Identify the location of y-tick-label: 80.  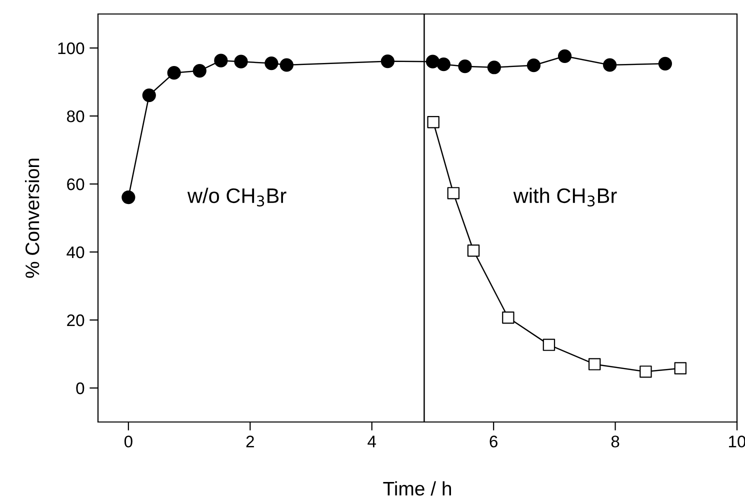
(75, 116).